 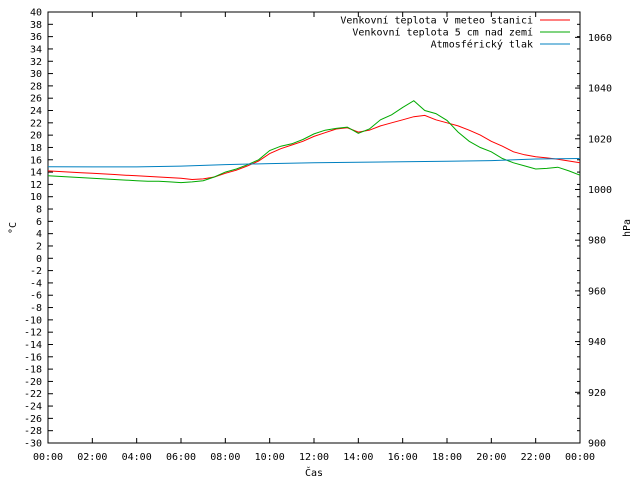 What do you see at coordinates (627, 228) in the screenshot?
I see `y-axis-right-label: hPa` at bounding box center [627, 228].